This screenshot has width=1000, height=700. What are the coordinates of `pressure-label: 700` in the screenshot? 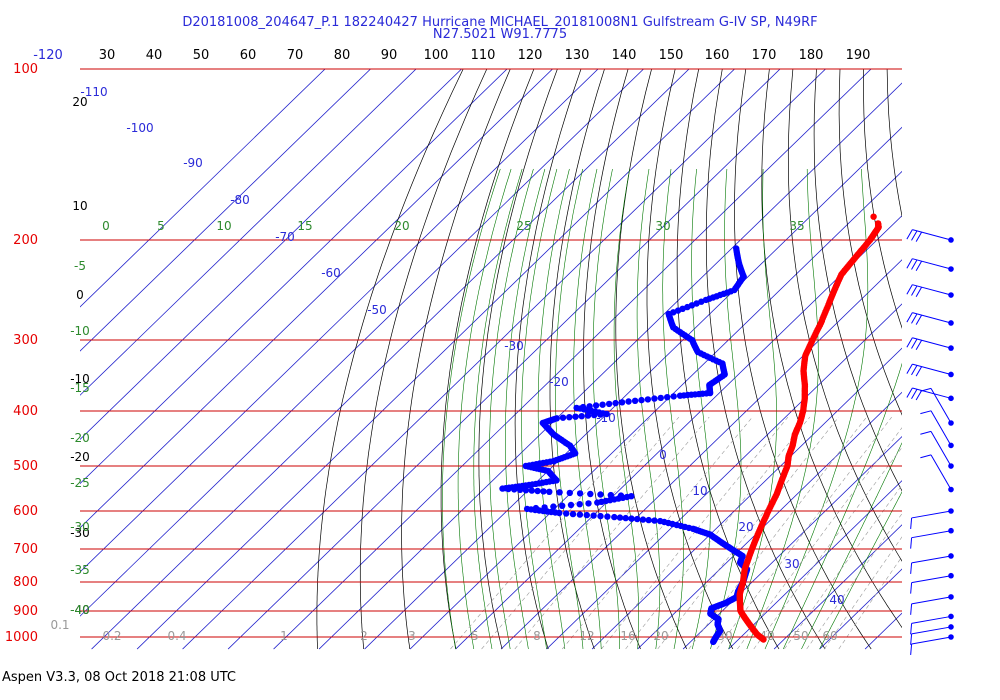 It's located at (25, 549).